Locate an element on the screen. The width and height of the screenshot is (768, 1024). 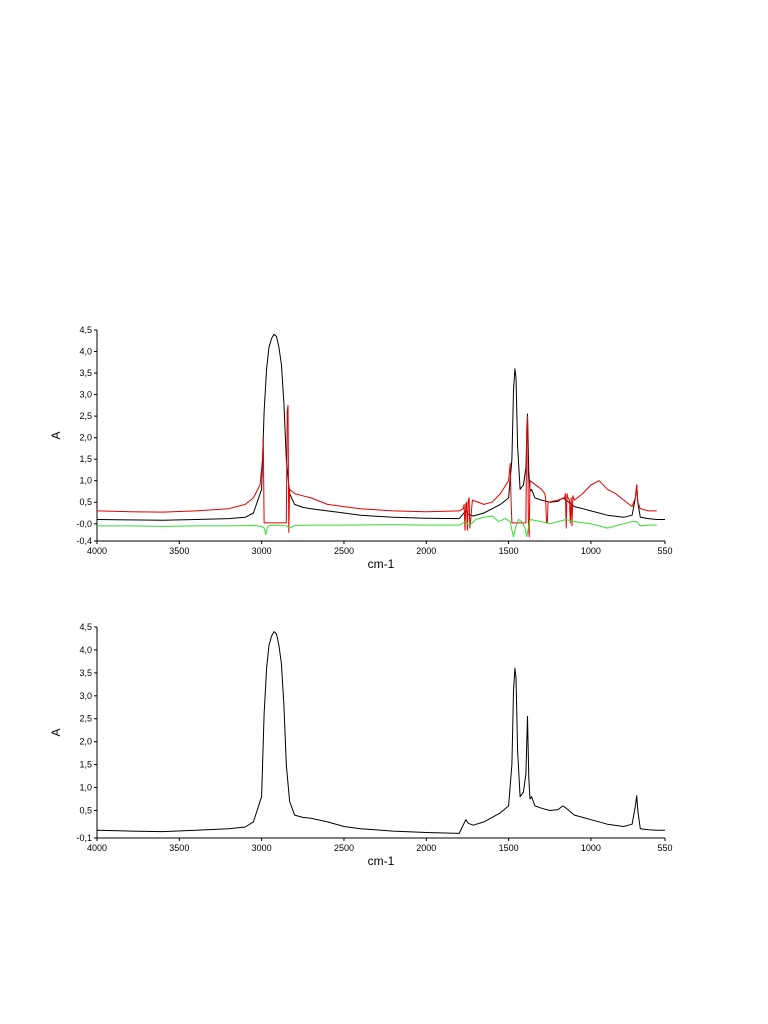
y-tick-label: -0,1 is located at coordinates (84, 838).